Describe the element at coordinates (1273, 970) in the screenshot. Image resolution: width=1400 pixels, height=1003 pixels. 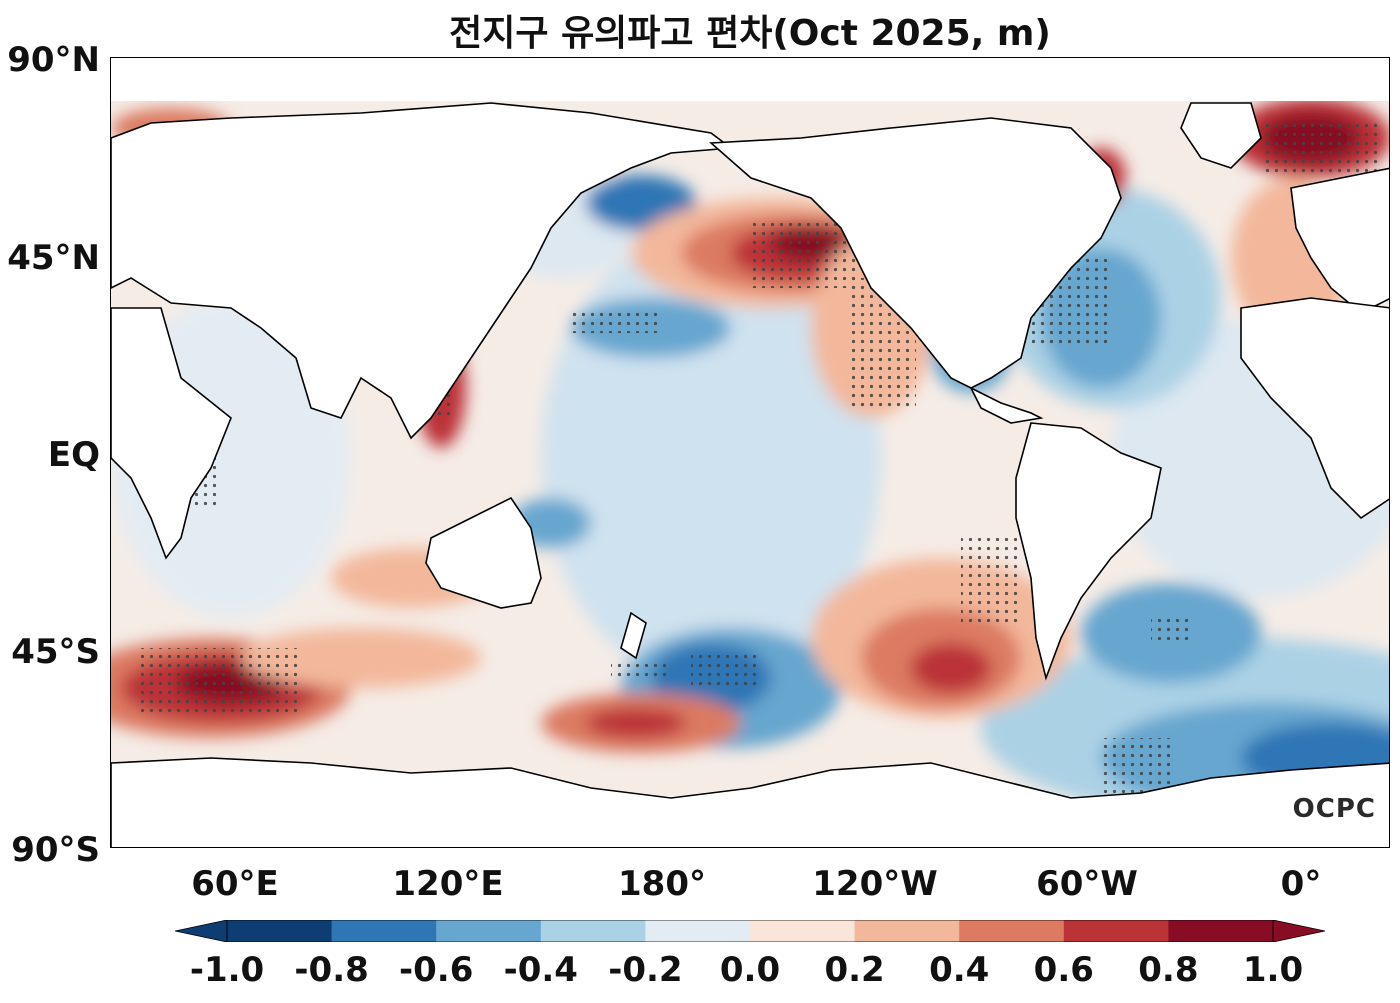
I see `colorbar-tick-label: 1.0` at that location.